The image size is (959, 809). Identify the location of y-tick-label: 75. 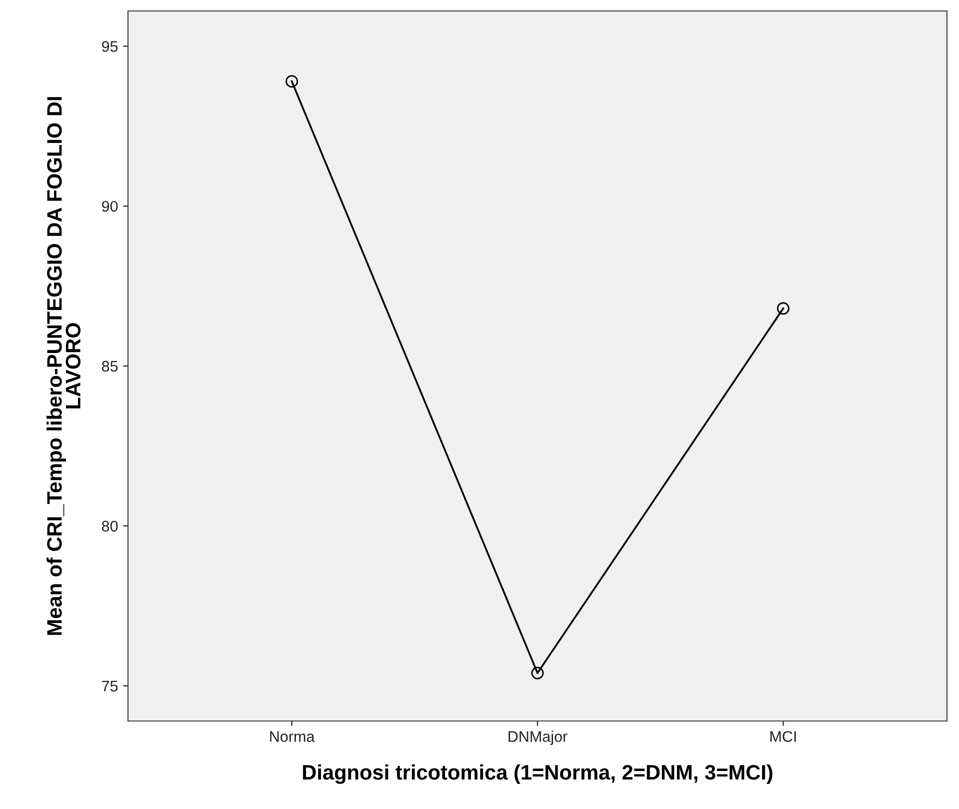
(110, 686).